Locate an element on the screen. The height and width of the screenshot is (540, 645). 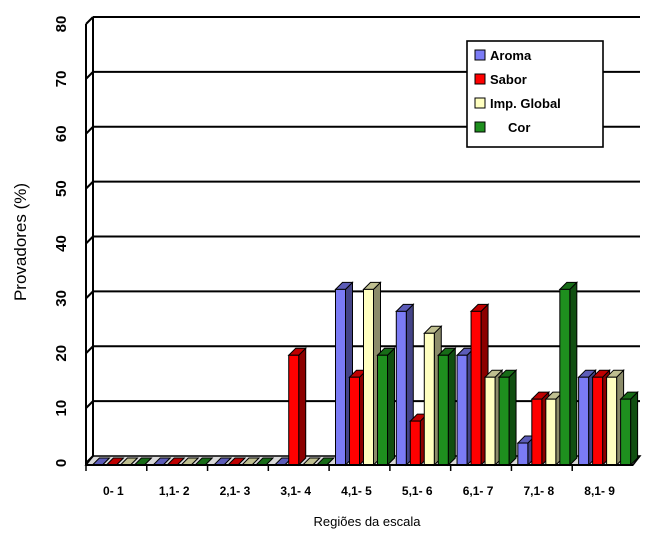
x-tick-label: 3,1- 4 is located at coordinates (295, 491).